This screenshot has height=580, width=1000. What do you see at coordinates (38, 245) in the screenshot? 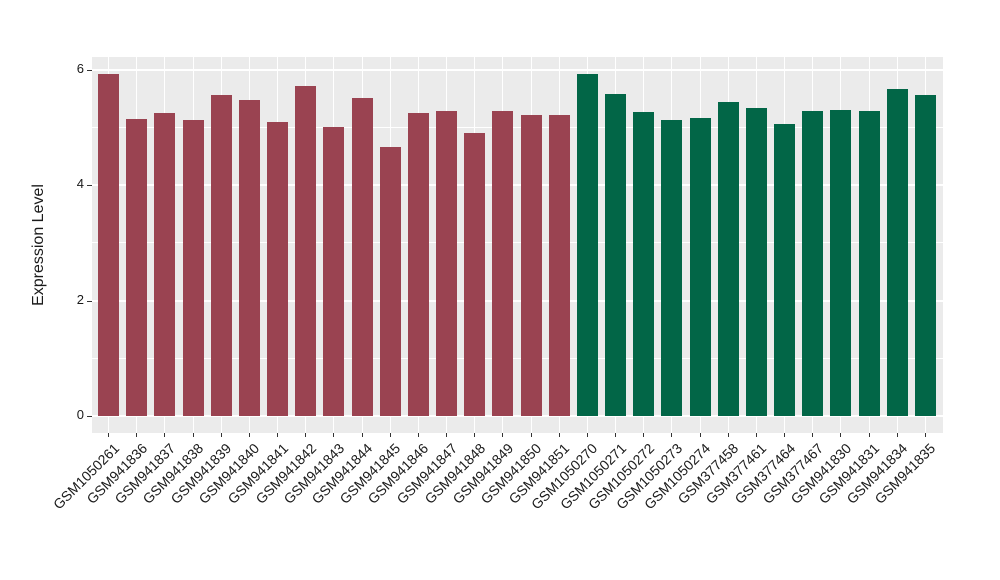
I see `y-axis-title: Expression Level` at bounding box center [38, 245].